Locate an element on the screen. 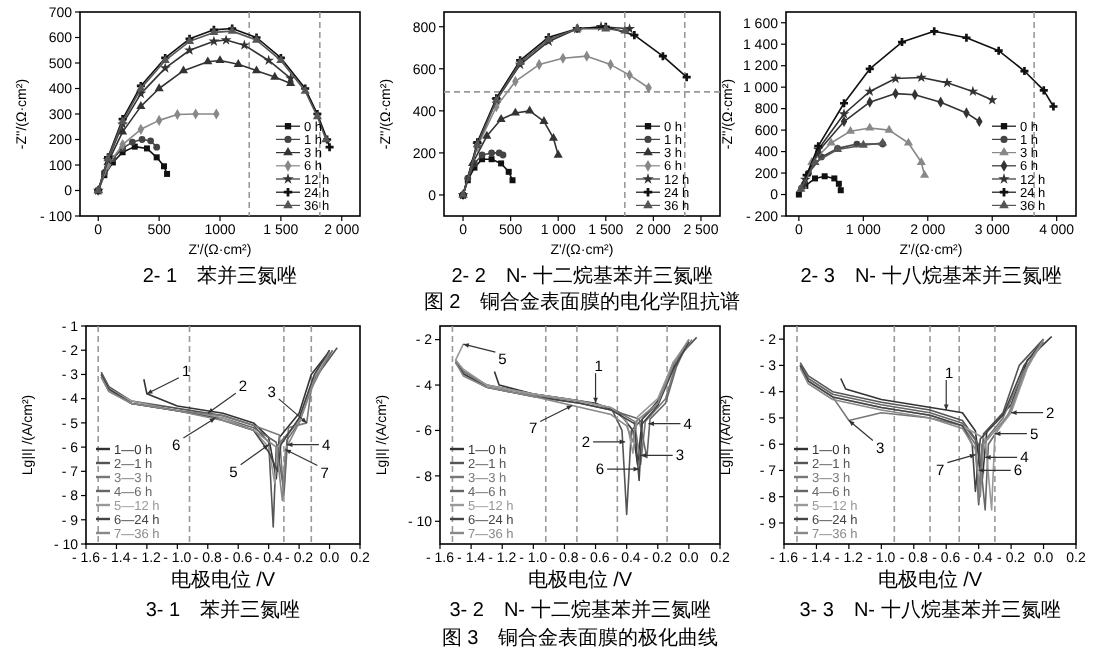 Image resolution: width=1106 pixels, height=660 pixels. text: 3- 1 苯并三氮唑 is located at coordinates (223, 610).